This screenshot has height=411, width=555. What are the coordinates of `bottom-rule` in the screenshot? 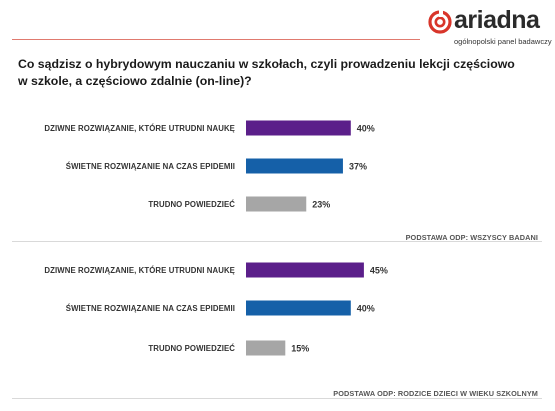 It's located at (277, 398).